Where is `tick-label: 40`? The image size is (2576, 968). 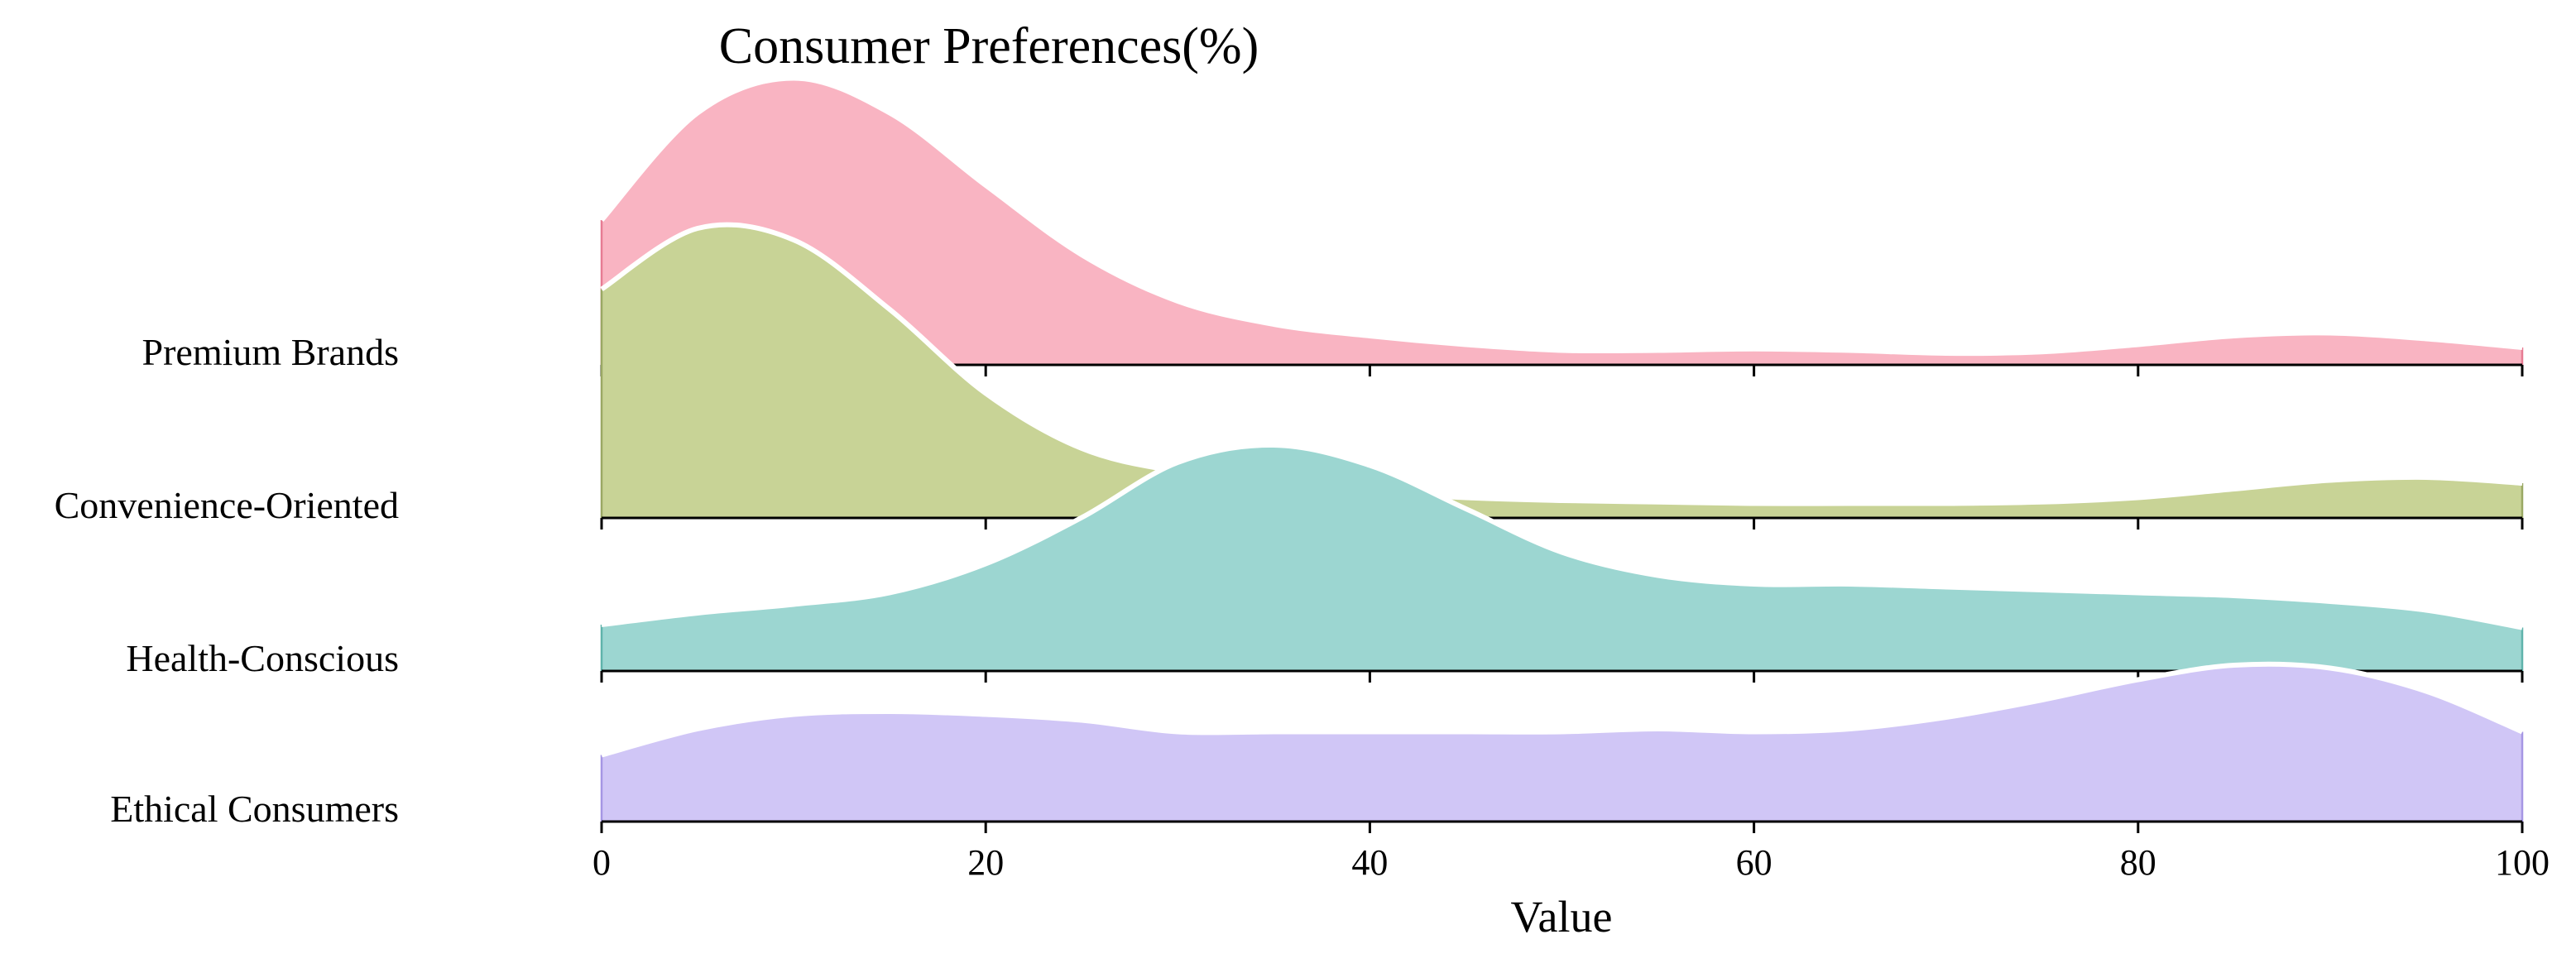 tick-label: 40 is located at coordinates (1369, 862).